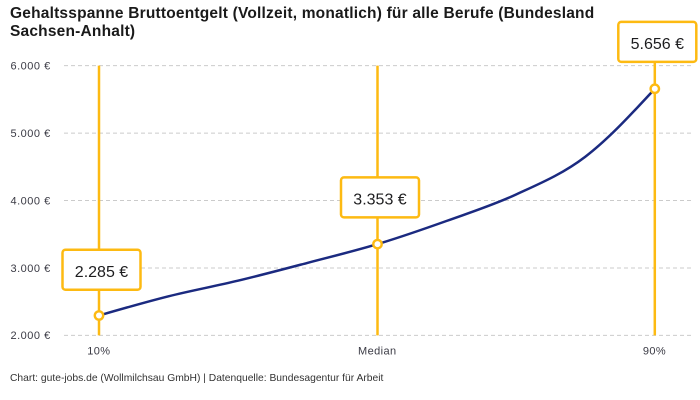 The width and height of the screenshot is (700, 400). I want to click on svg-text: 6.000 €, so click(31, 66).